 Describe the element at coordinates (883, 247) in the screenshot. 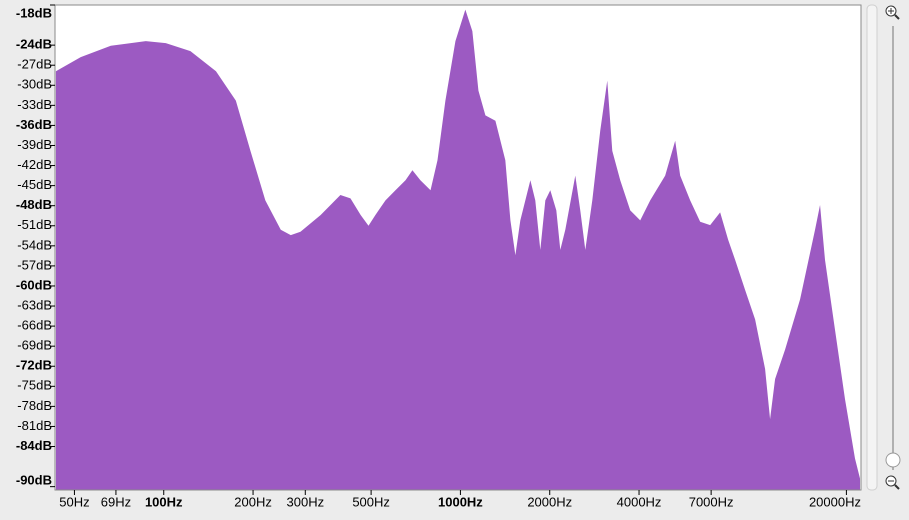

I see `zoom-slider` at that location.